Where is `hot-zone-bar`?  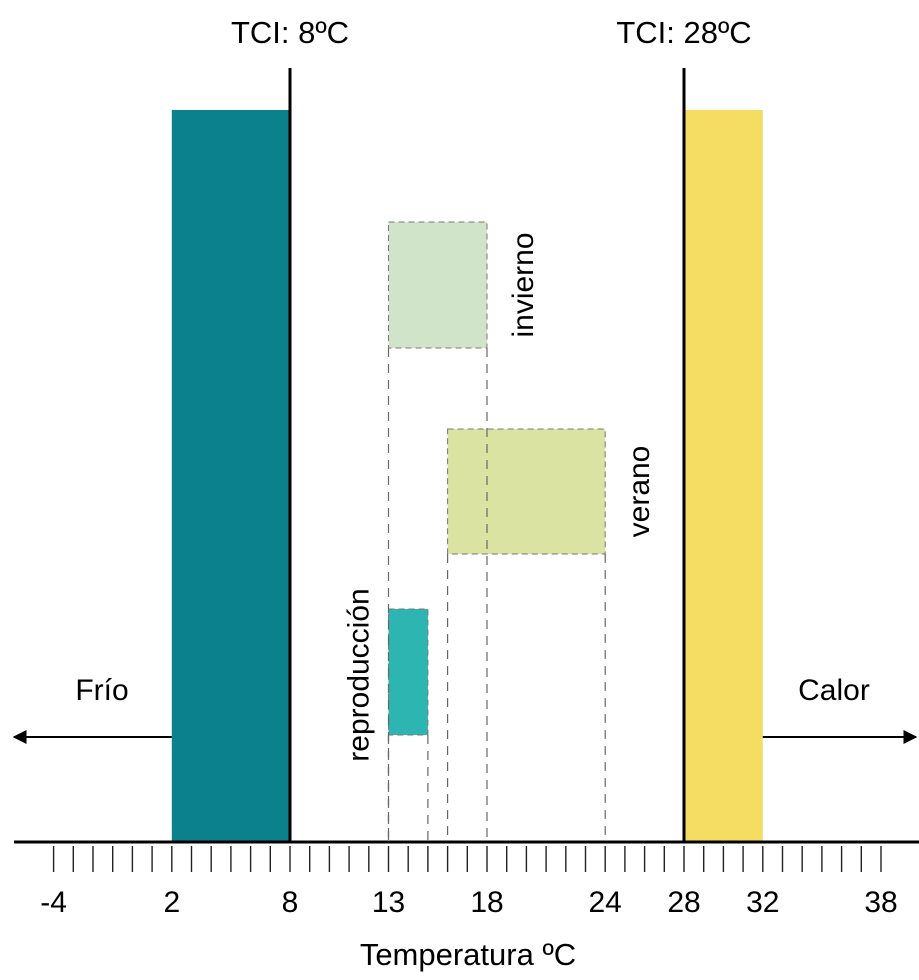
hot-zone-bar is located at coordinates (723, 476).